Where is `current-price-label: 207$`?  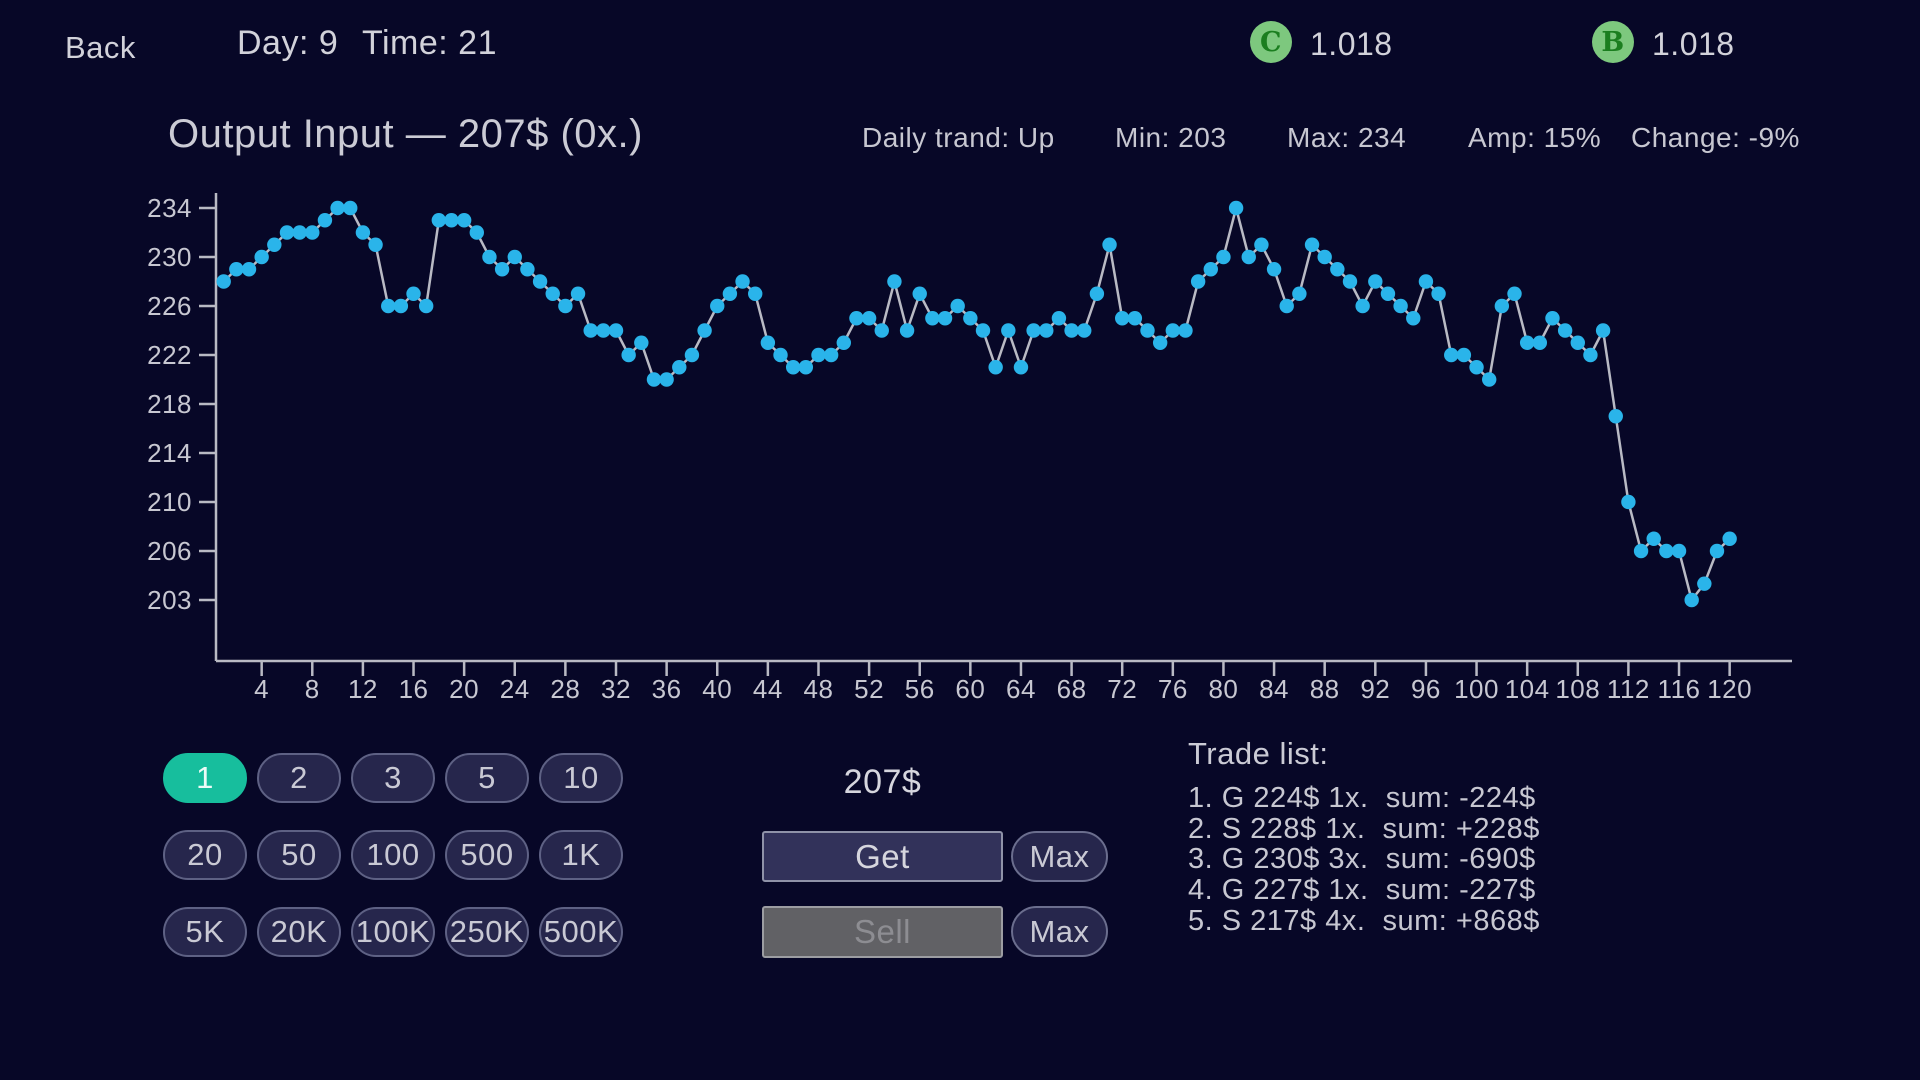
current-price-label: 207$ is located at coordinates (882, 782).